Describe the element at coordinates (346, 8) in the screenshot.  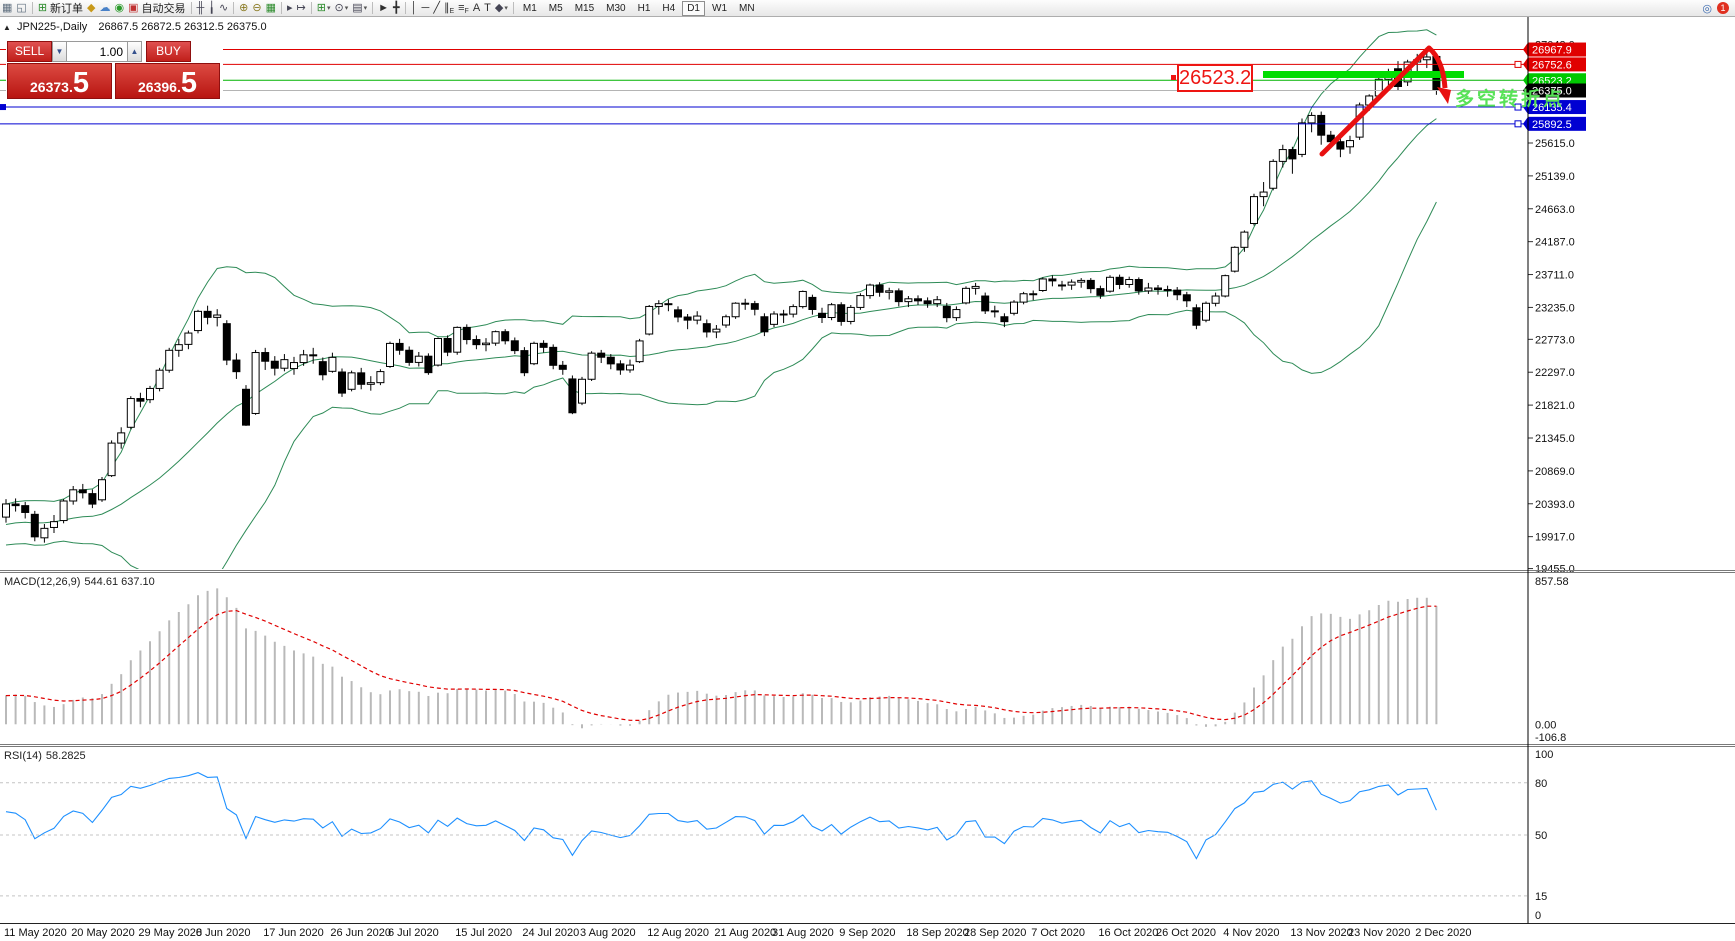
I see `dropdown-arrow-icon: ▾` at that location.